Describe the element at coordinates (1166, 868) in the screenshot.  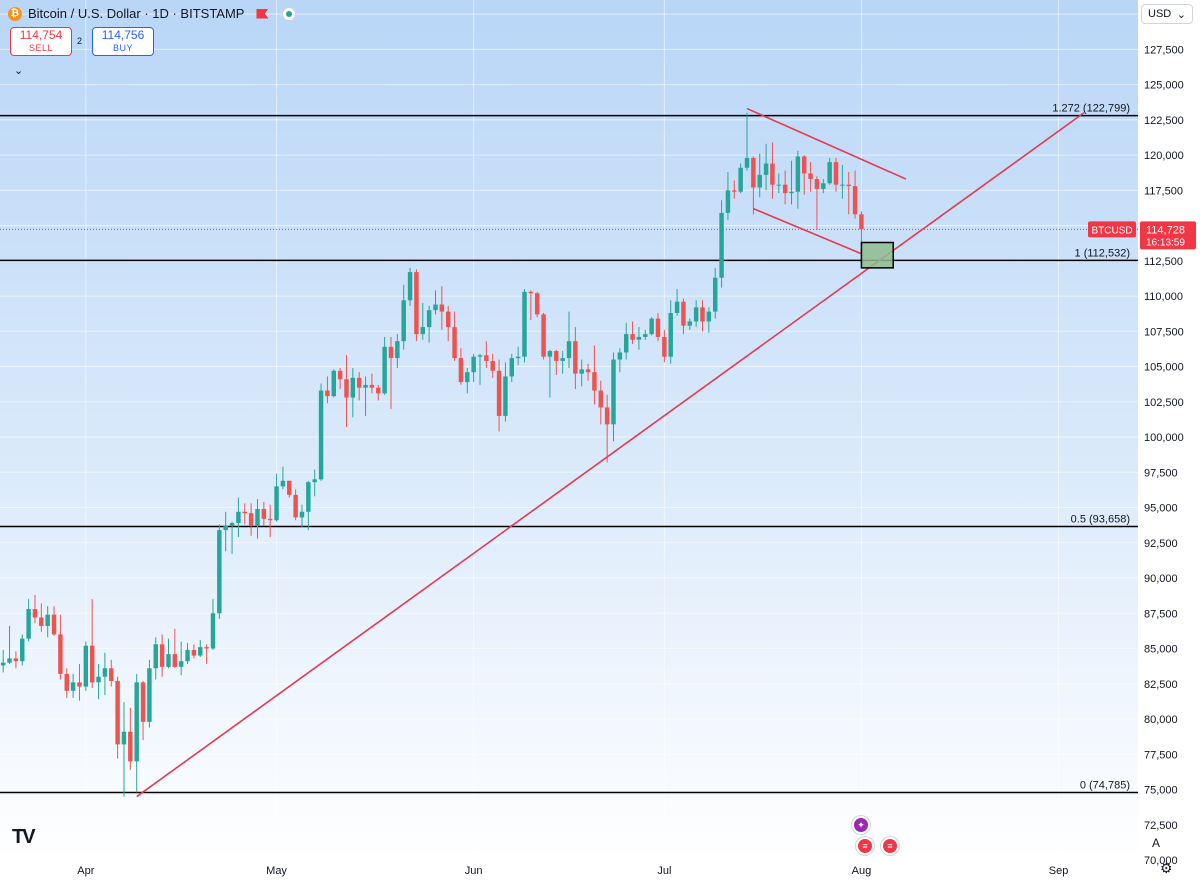
I see `gear-icon: ⚙` at that location.